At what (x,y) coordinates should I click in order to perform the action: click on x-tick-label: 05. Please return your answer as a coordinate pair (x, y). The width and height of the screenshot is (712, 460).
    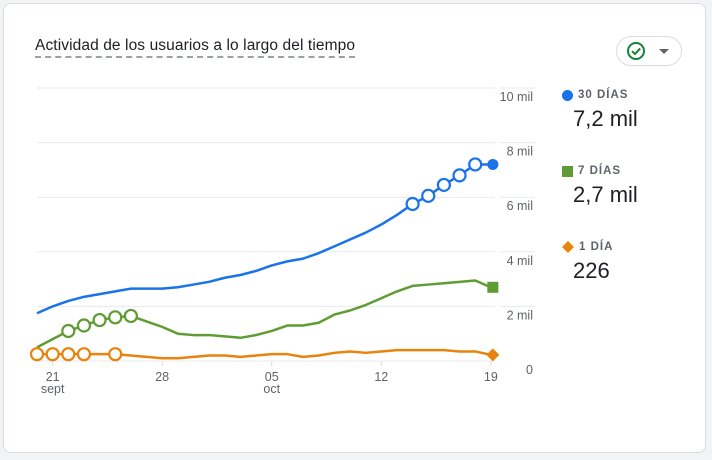
    Looking at the image, I should click on (272, 377).